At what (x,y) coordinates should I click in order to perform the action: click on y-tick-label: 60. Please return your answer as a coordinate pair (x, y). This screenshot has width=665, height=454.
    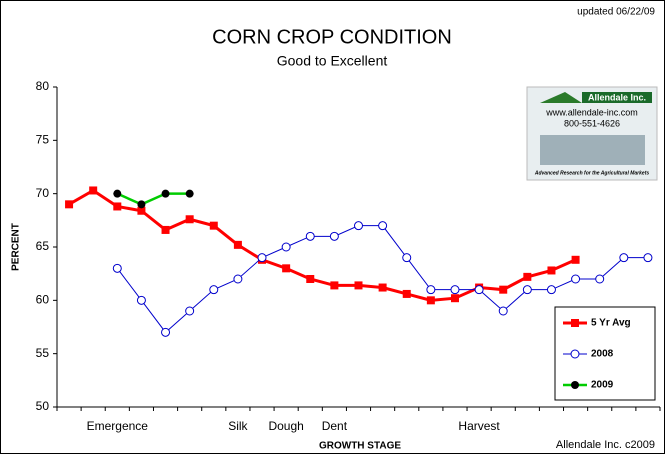
    Looking at the image, I should click on (43, 300).